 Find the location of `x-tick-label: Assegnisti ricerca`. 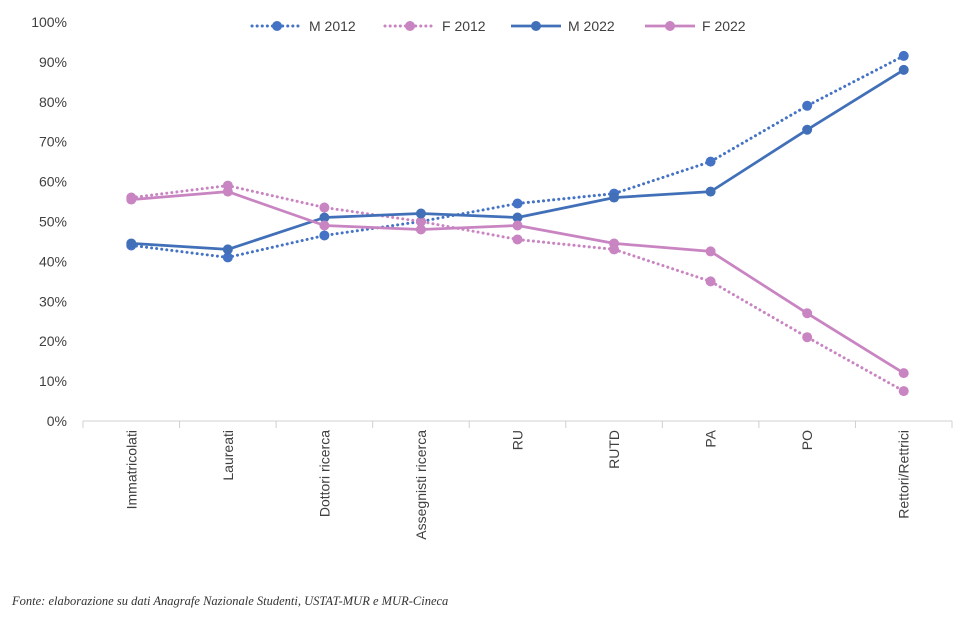

x-tick-label: Assegnisti ricerca is located at coordinates (421, 485).